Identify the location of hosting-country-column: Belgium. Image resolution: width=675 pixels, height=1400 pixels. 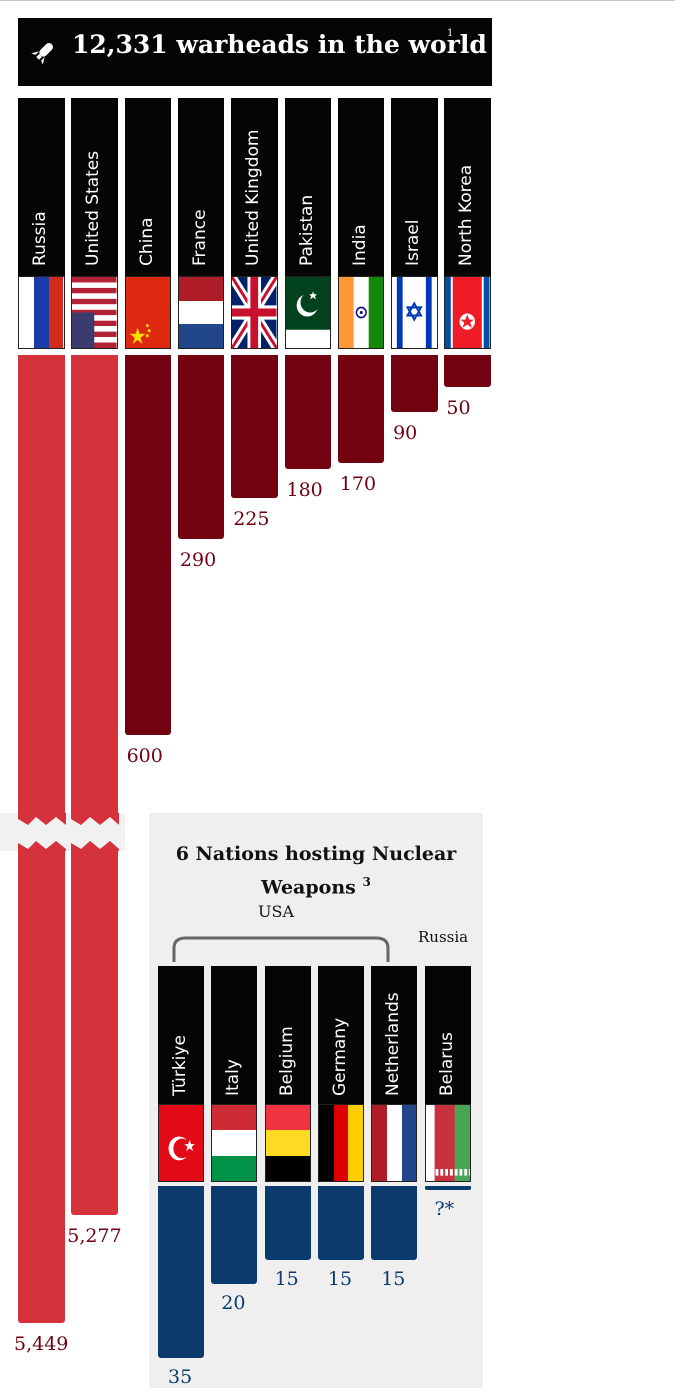
(287, 1035).